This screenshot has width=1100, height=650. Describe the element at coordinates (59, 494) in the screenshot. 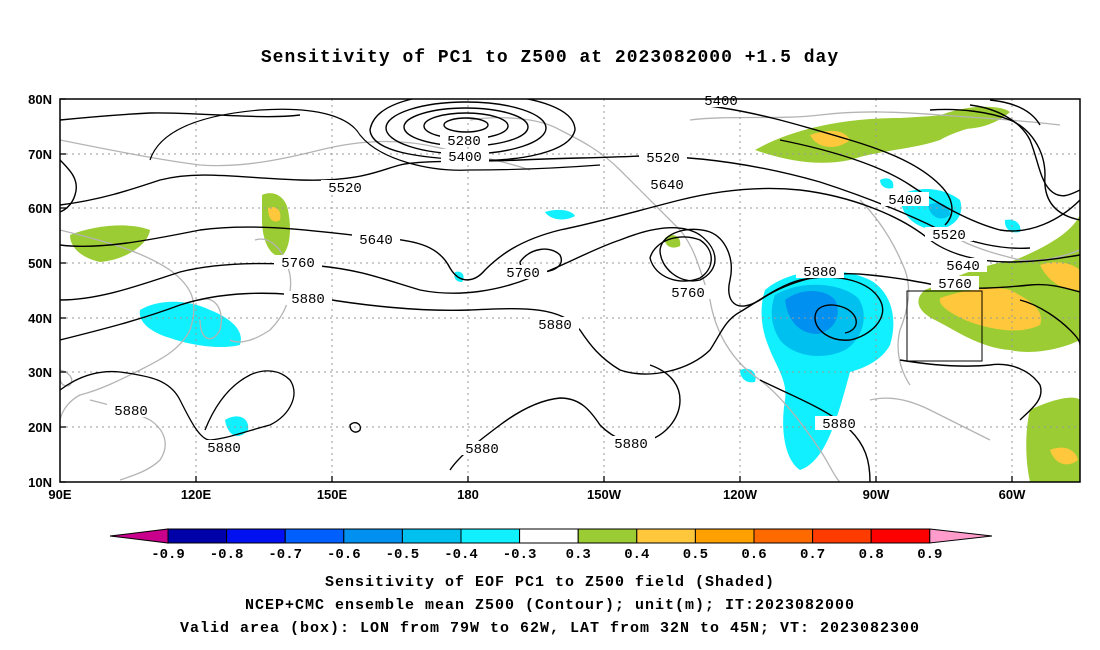

I see `lon-tick-label: 90E` at that location.